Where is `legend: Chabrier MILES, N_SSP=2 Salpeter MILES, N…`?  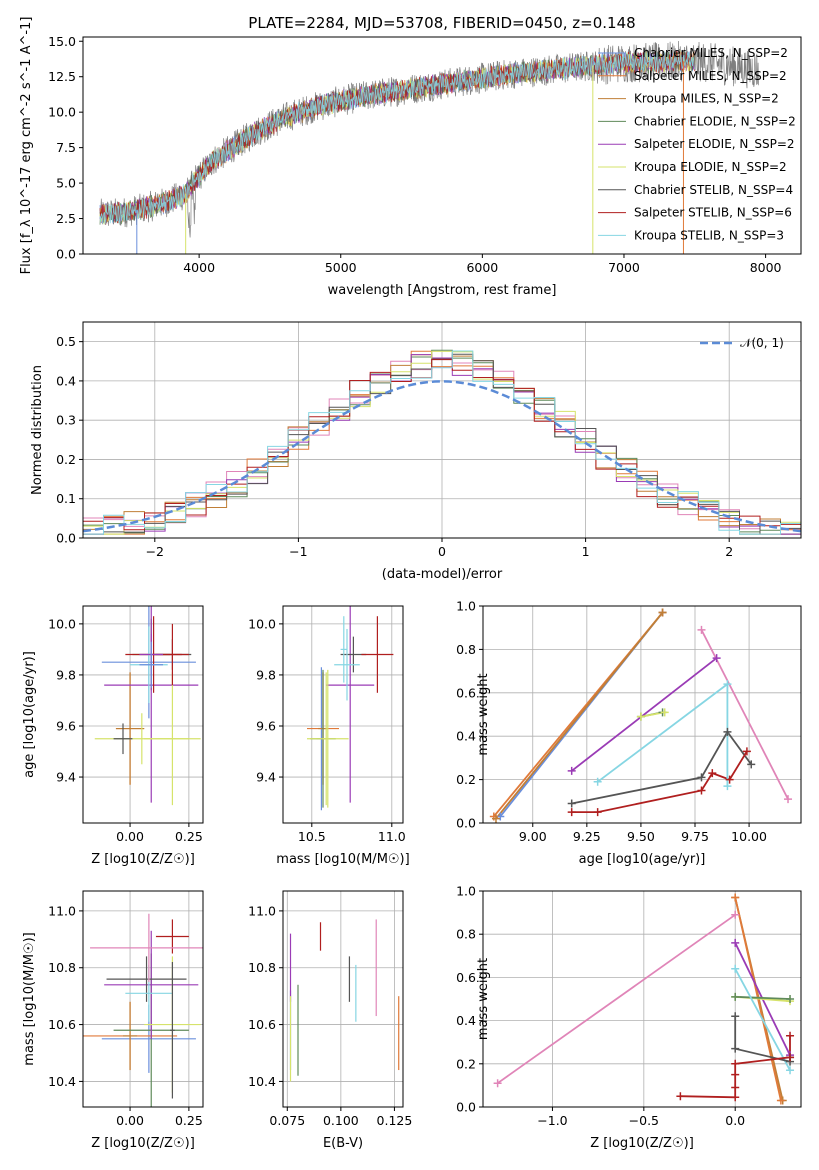
legend: Chabrier MILES, N_SSP=2 Salpeter MILES, N… is located at coordinates (697, 144).